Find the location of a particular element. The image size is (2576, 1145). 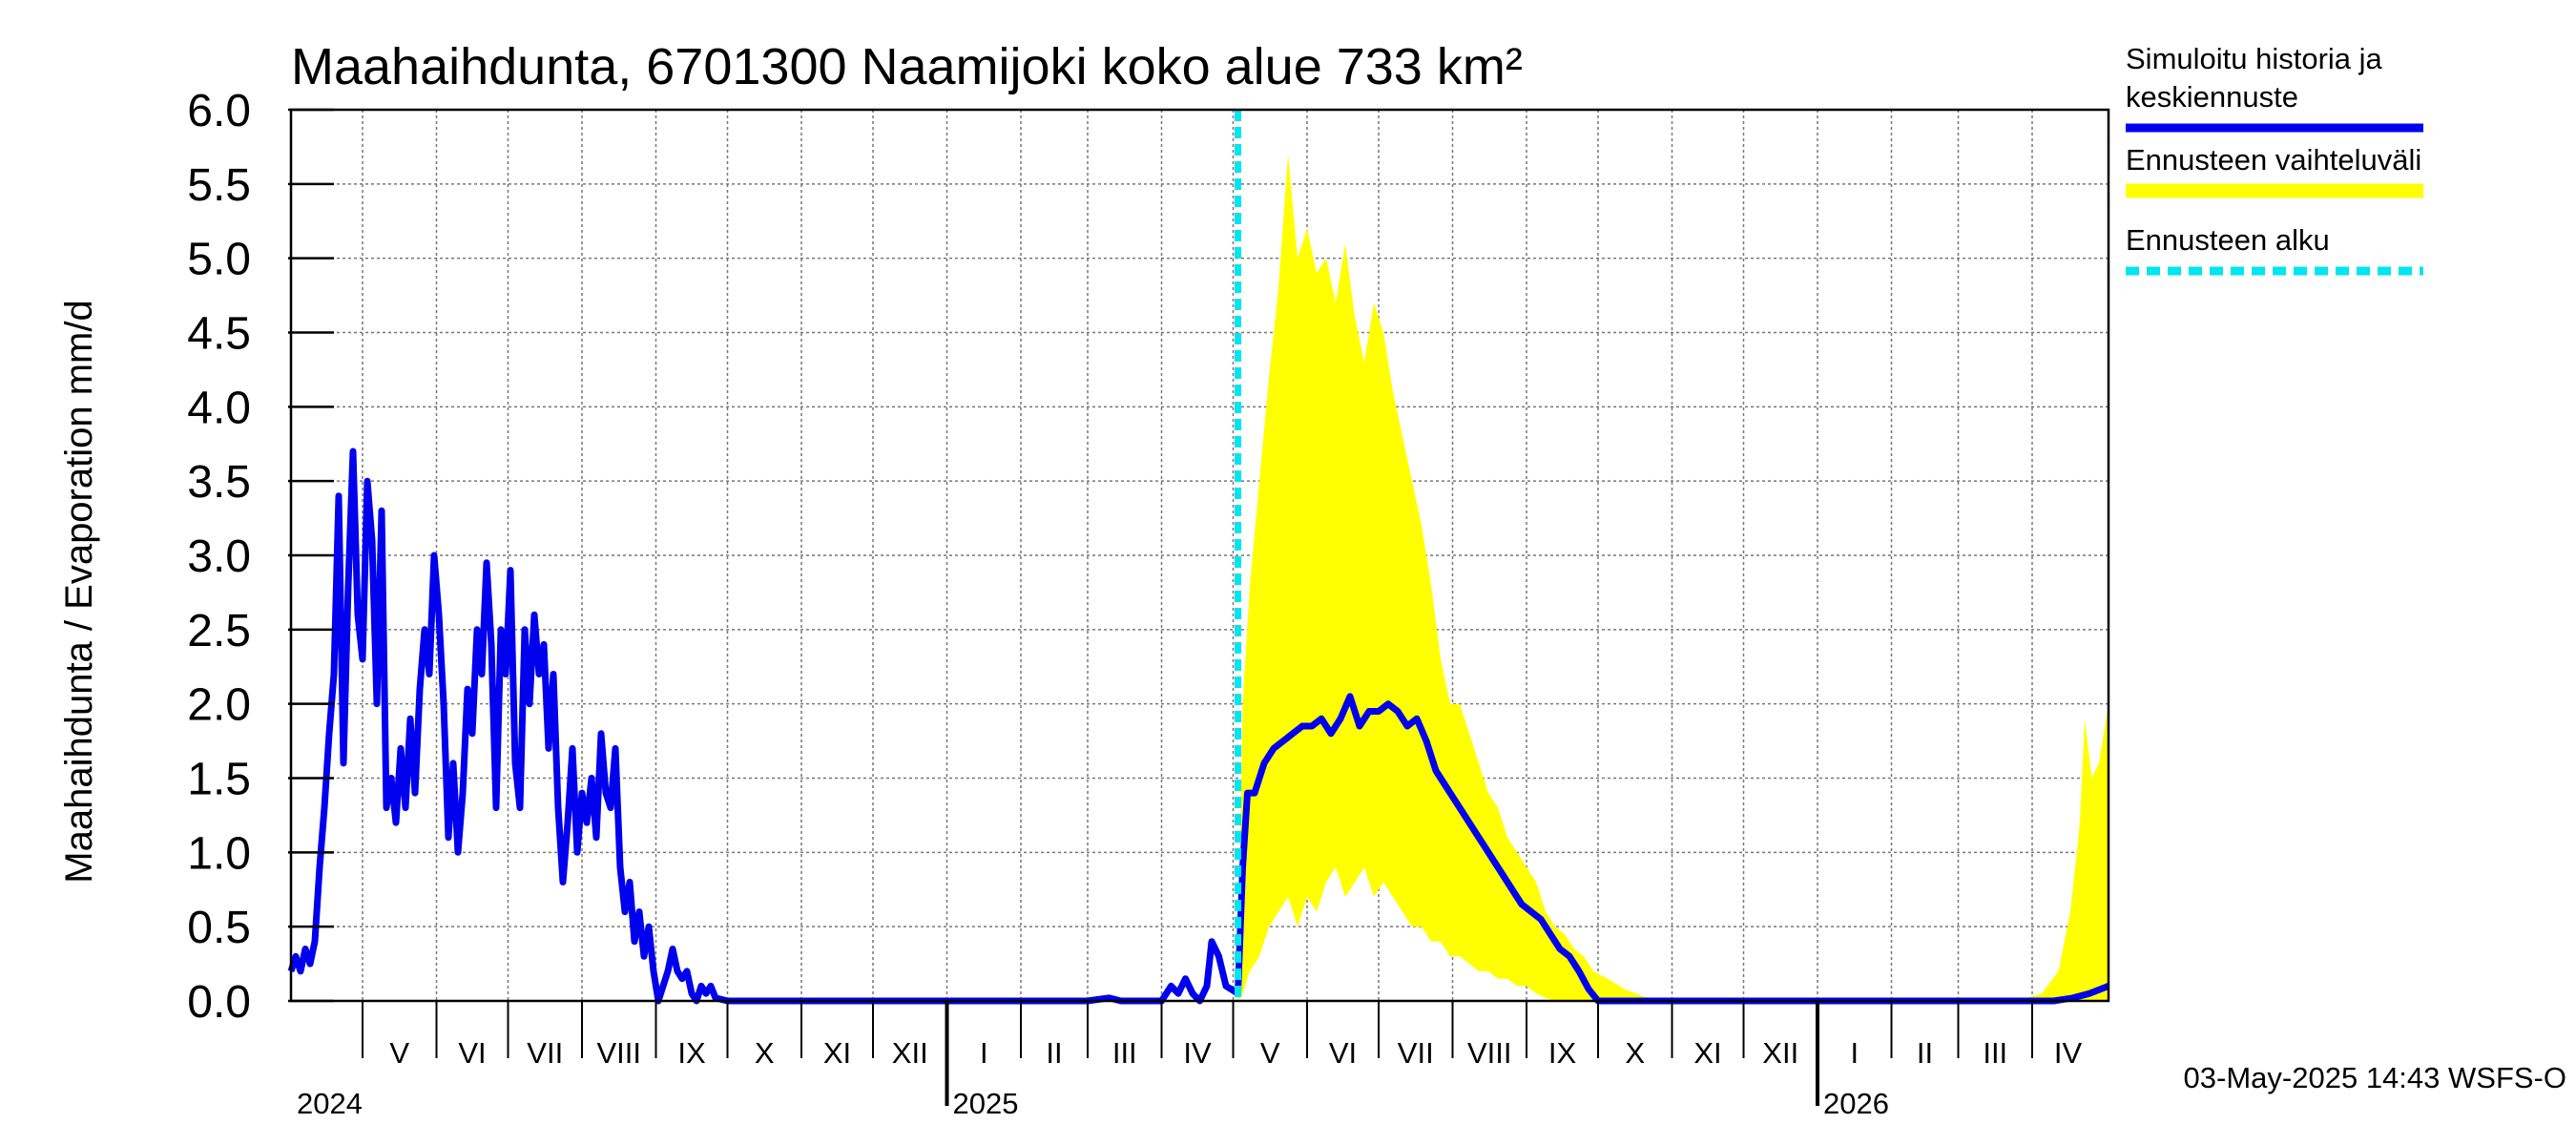

year-label: 2026 is located at coordinates (1856, 1103).